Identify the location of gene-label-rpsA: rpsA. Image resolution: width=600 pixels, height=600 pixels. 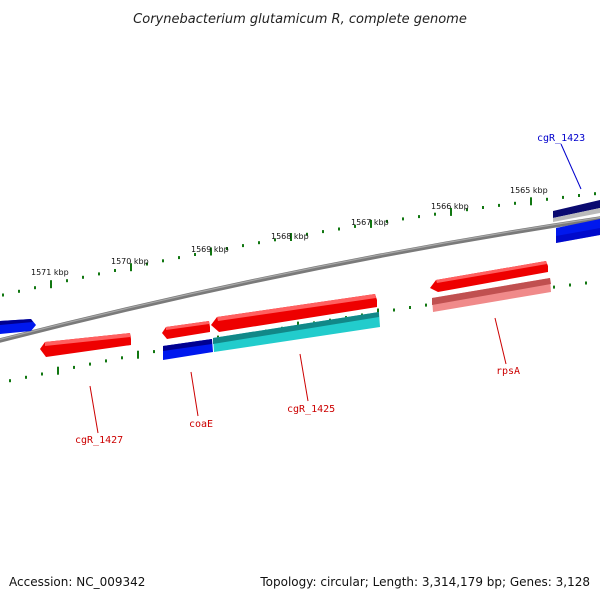
(508, 371).